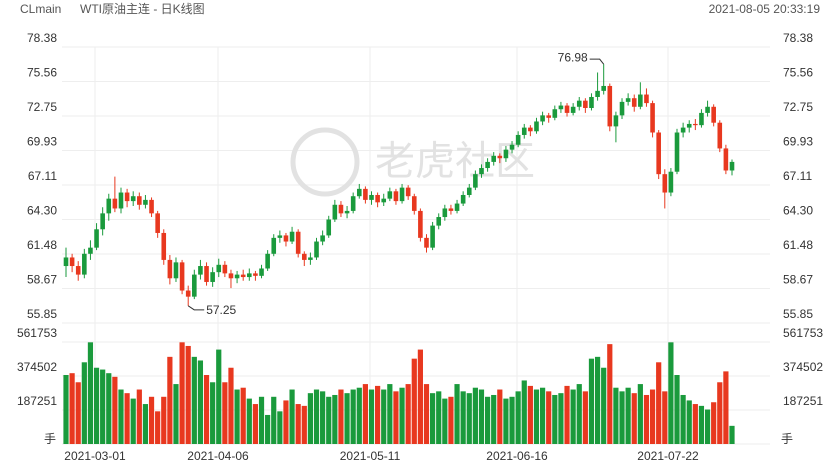 The image size is (840, 470). Describe the element at coordinates (50, 439) in the screenshot. I see `volume-unit: 手` at that location.